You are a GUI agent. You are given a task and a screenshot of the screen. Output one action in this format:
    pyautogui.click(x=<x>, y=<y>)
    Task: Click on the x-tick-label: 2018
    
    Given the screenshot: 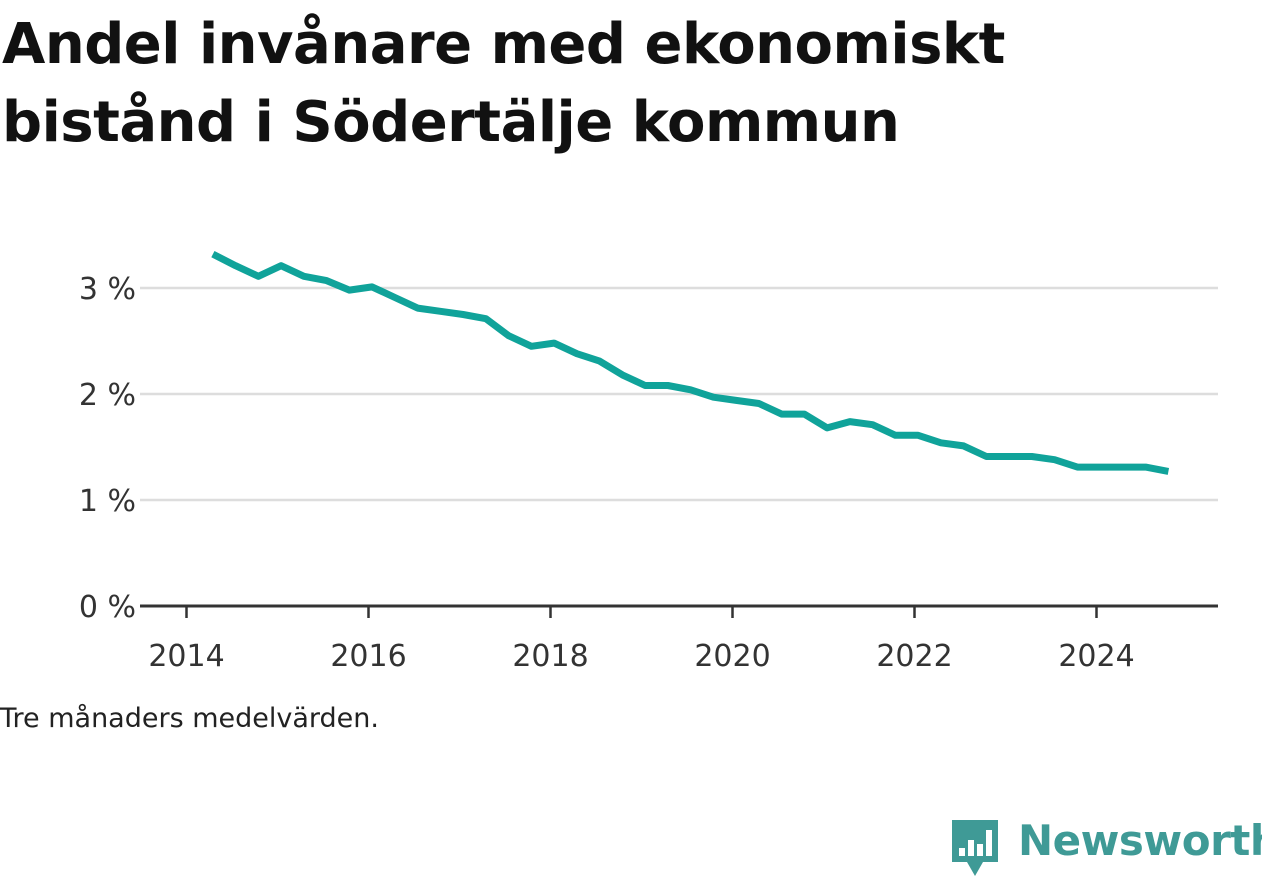 What is the action you would take?
    pyautogui.click(x=550, y=656)
    